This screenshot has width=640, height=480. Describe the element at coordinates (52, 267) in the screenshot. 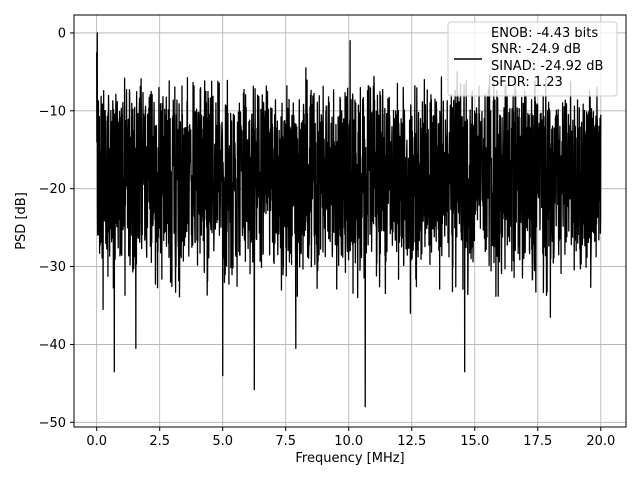

I see `y-tick-label: −30` at that location.